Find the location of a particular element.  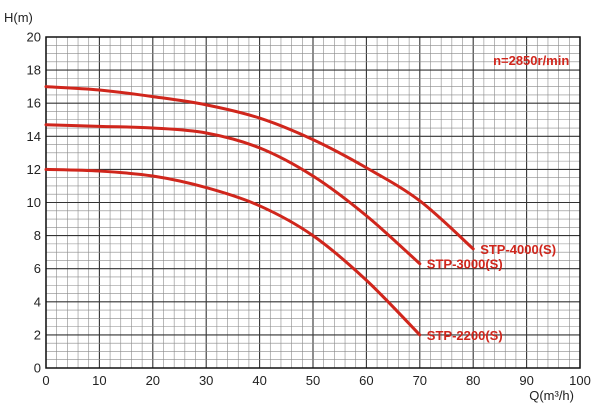

x-tick-label: 100 is located at coordinates (580, 380).